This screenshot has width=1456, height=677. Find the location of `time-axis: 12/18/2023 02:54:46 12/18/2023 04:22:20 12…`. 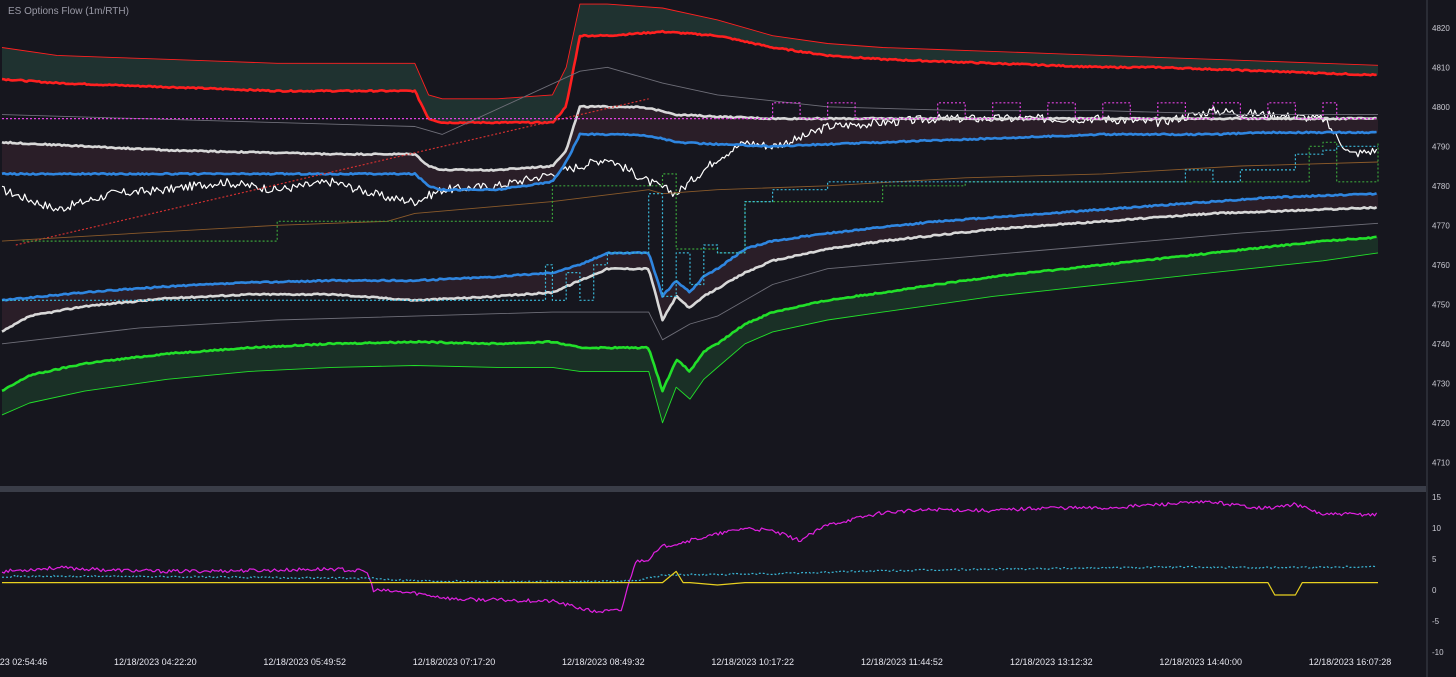

time-axis: 12/18/2023 02:54:46 12/18/2023 04:22:20 12… is located at coordinates (695, 662).